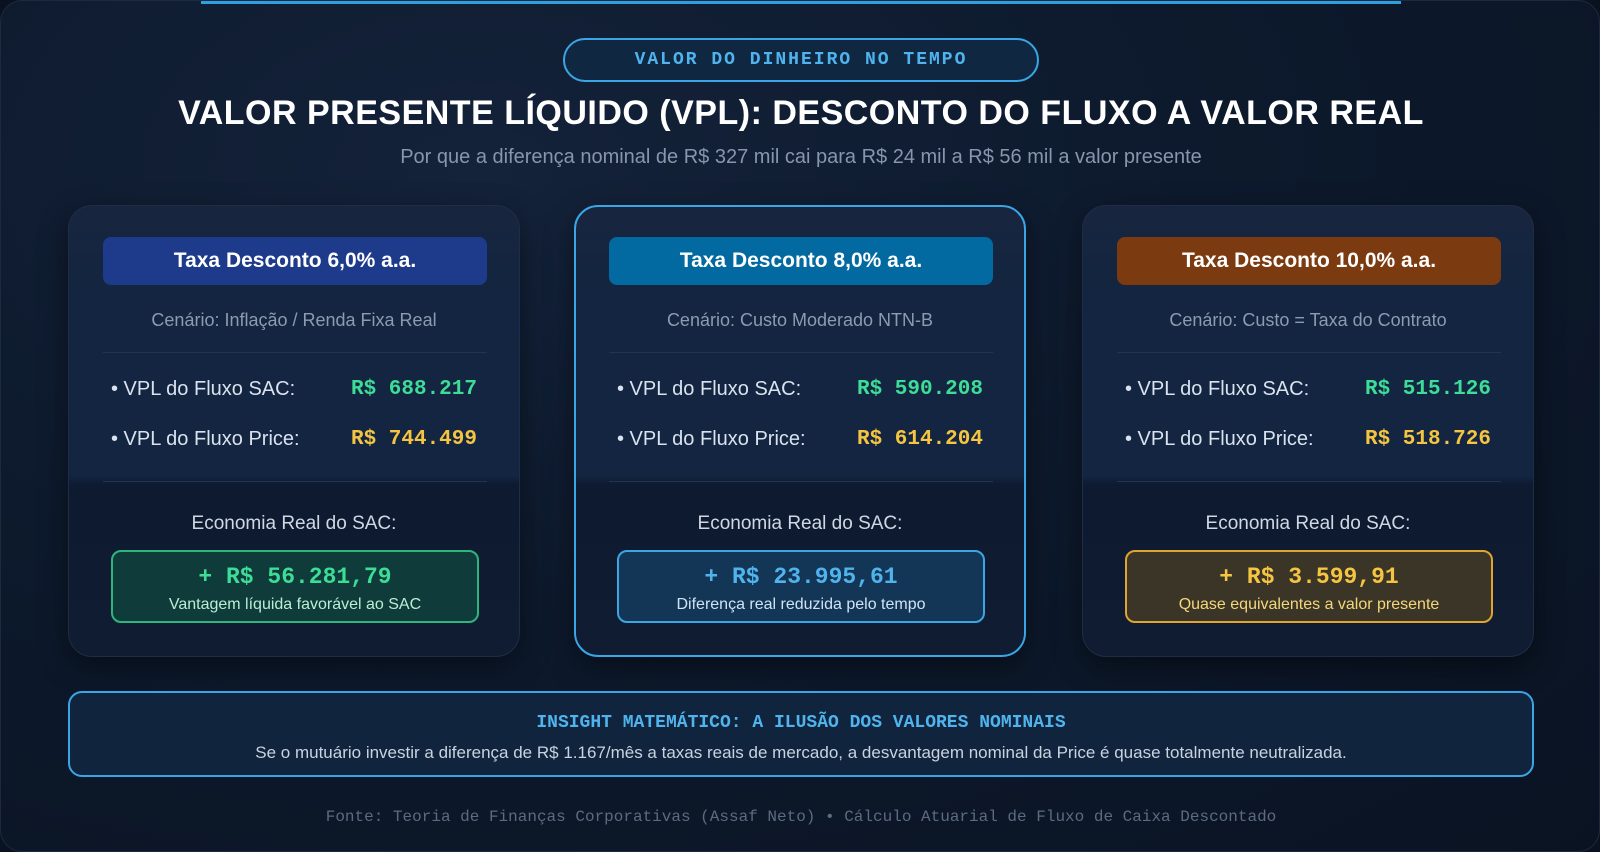  What do you see at coordinates (1427, 439) in the screenshot?
I see `vpl-price-value: R$ 518.726` at bounding box center [1427, 439].